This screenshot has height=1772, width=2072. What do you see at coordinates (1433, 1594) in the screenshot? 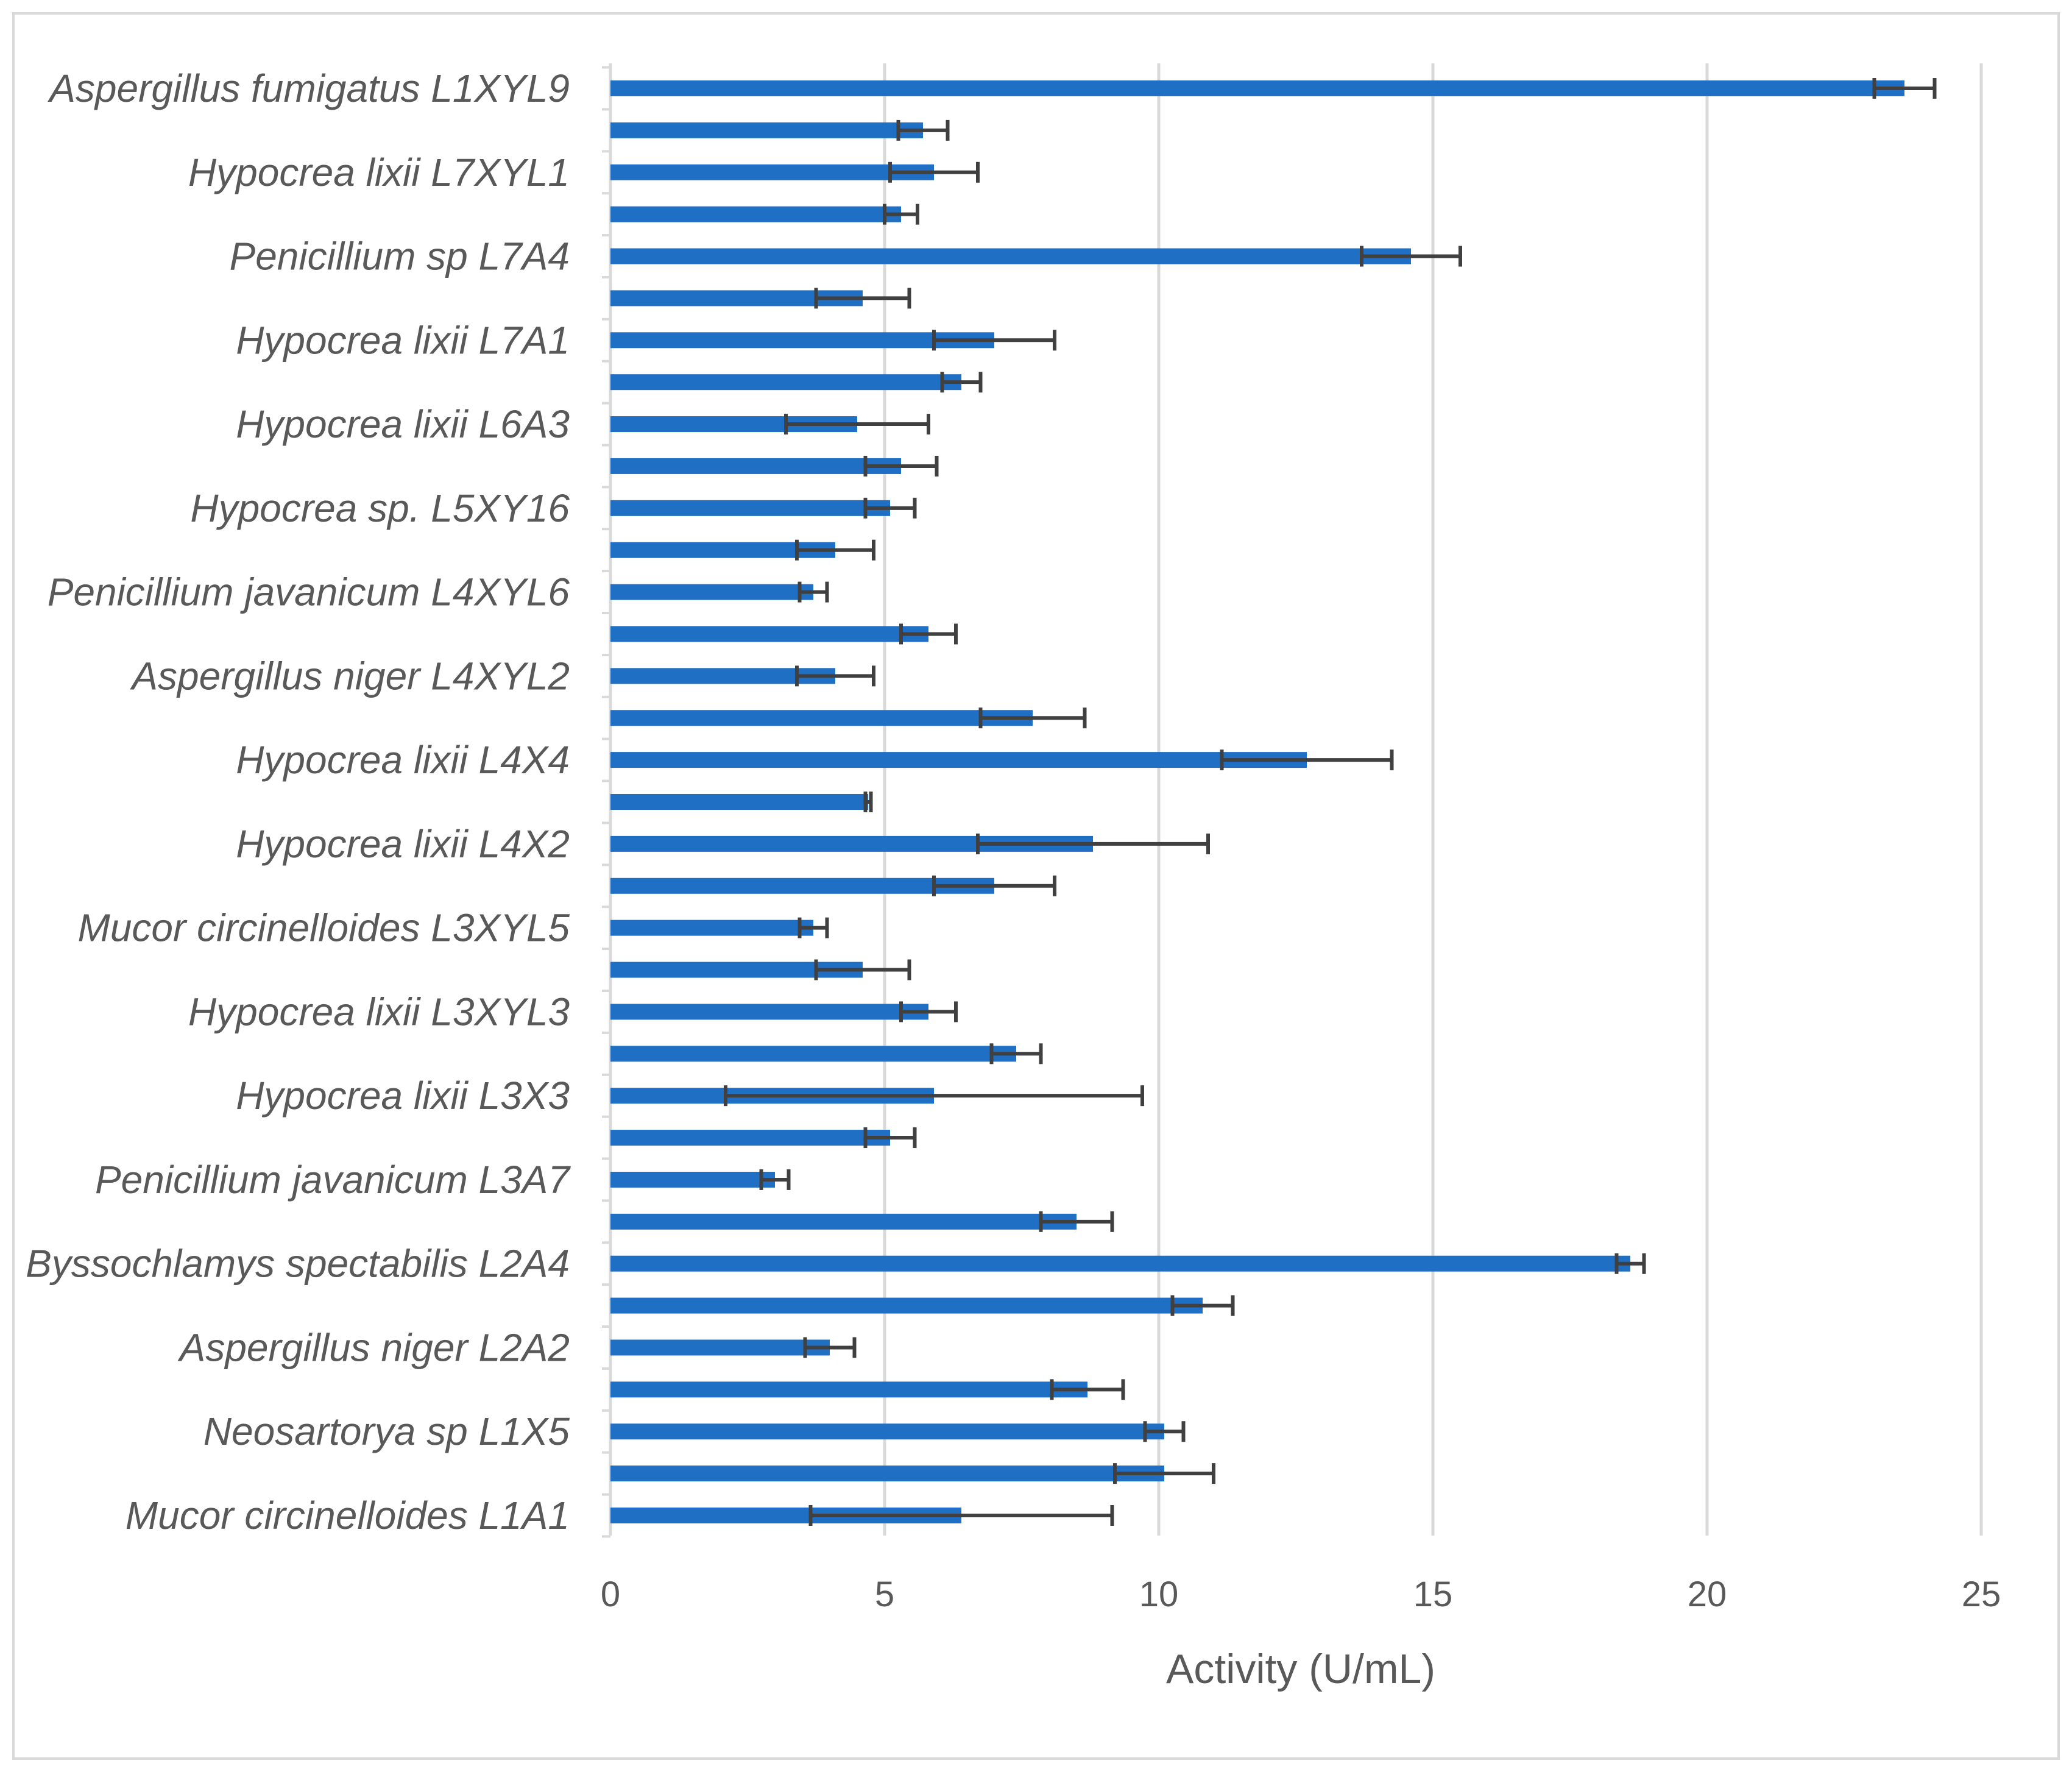
I see `x-tick-label: 15` at bounding box center [1433, 1594].